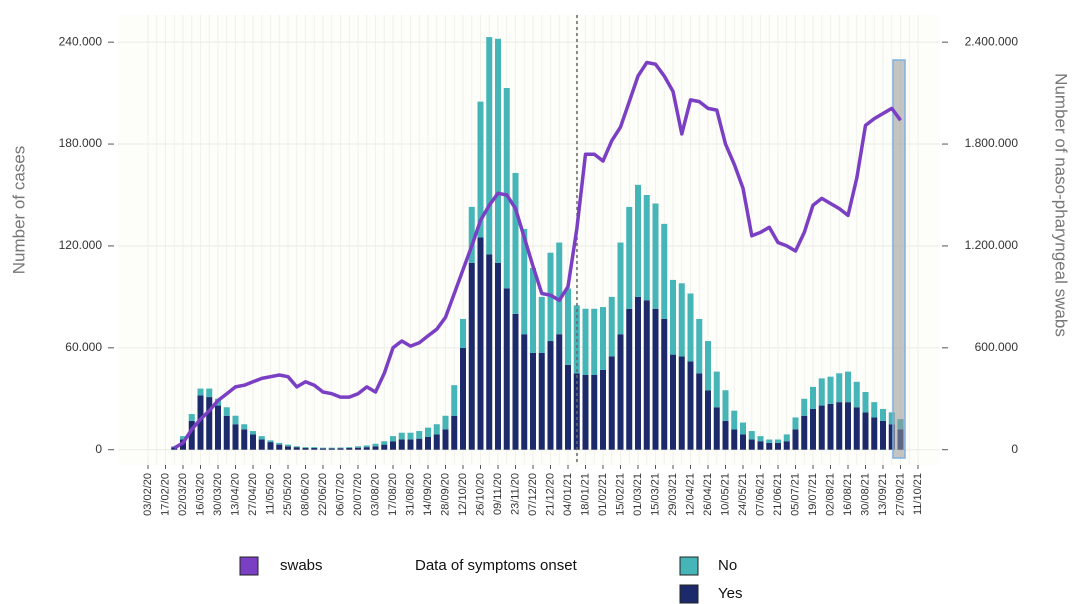 Image resolution: width=1077 pixels, height=604 pixels. What do you see at coordinates (830, 494) in the screenshot?
I see `x-tick-label: 02/08/21` at bounding box center [830, 494].